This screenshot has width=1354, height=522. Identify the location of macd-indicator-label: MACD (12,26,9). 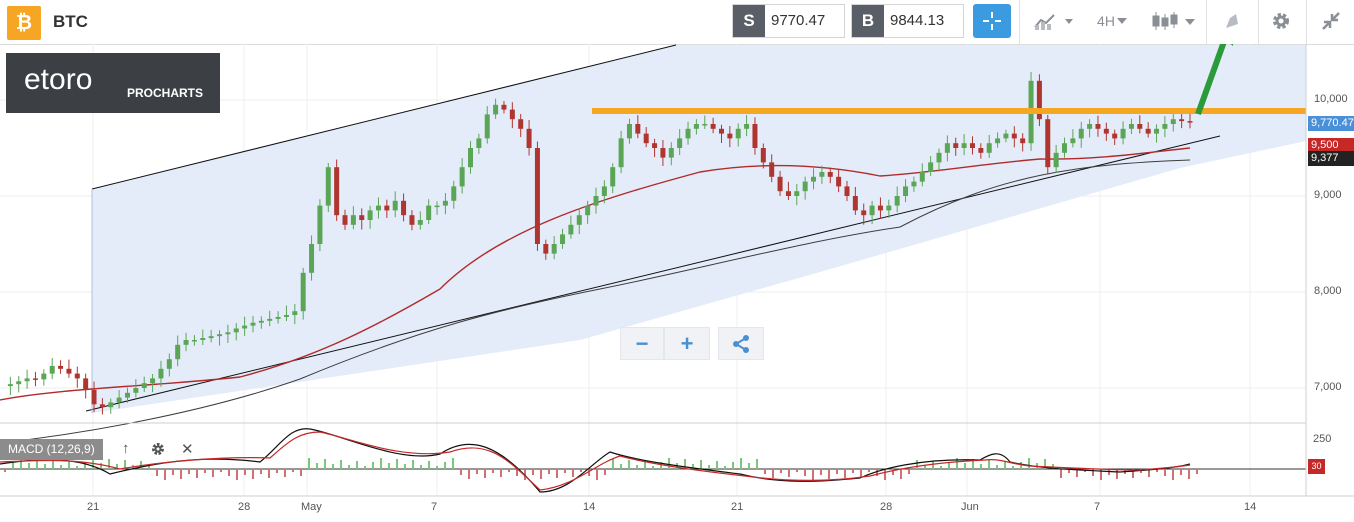
(51, 449).